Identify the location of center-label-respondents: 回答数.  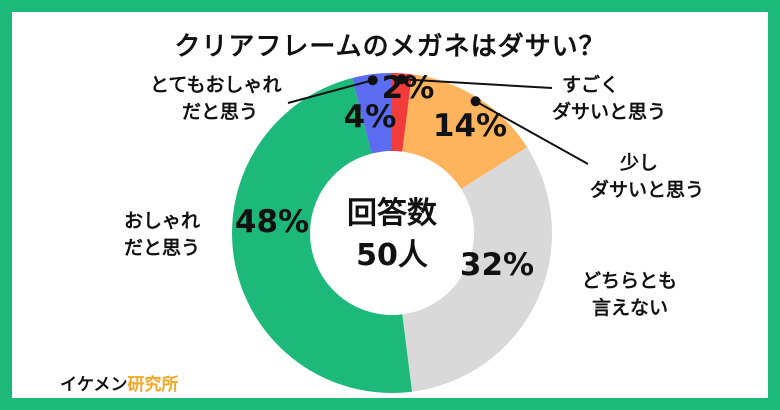
(392, 213).